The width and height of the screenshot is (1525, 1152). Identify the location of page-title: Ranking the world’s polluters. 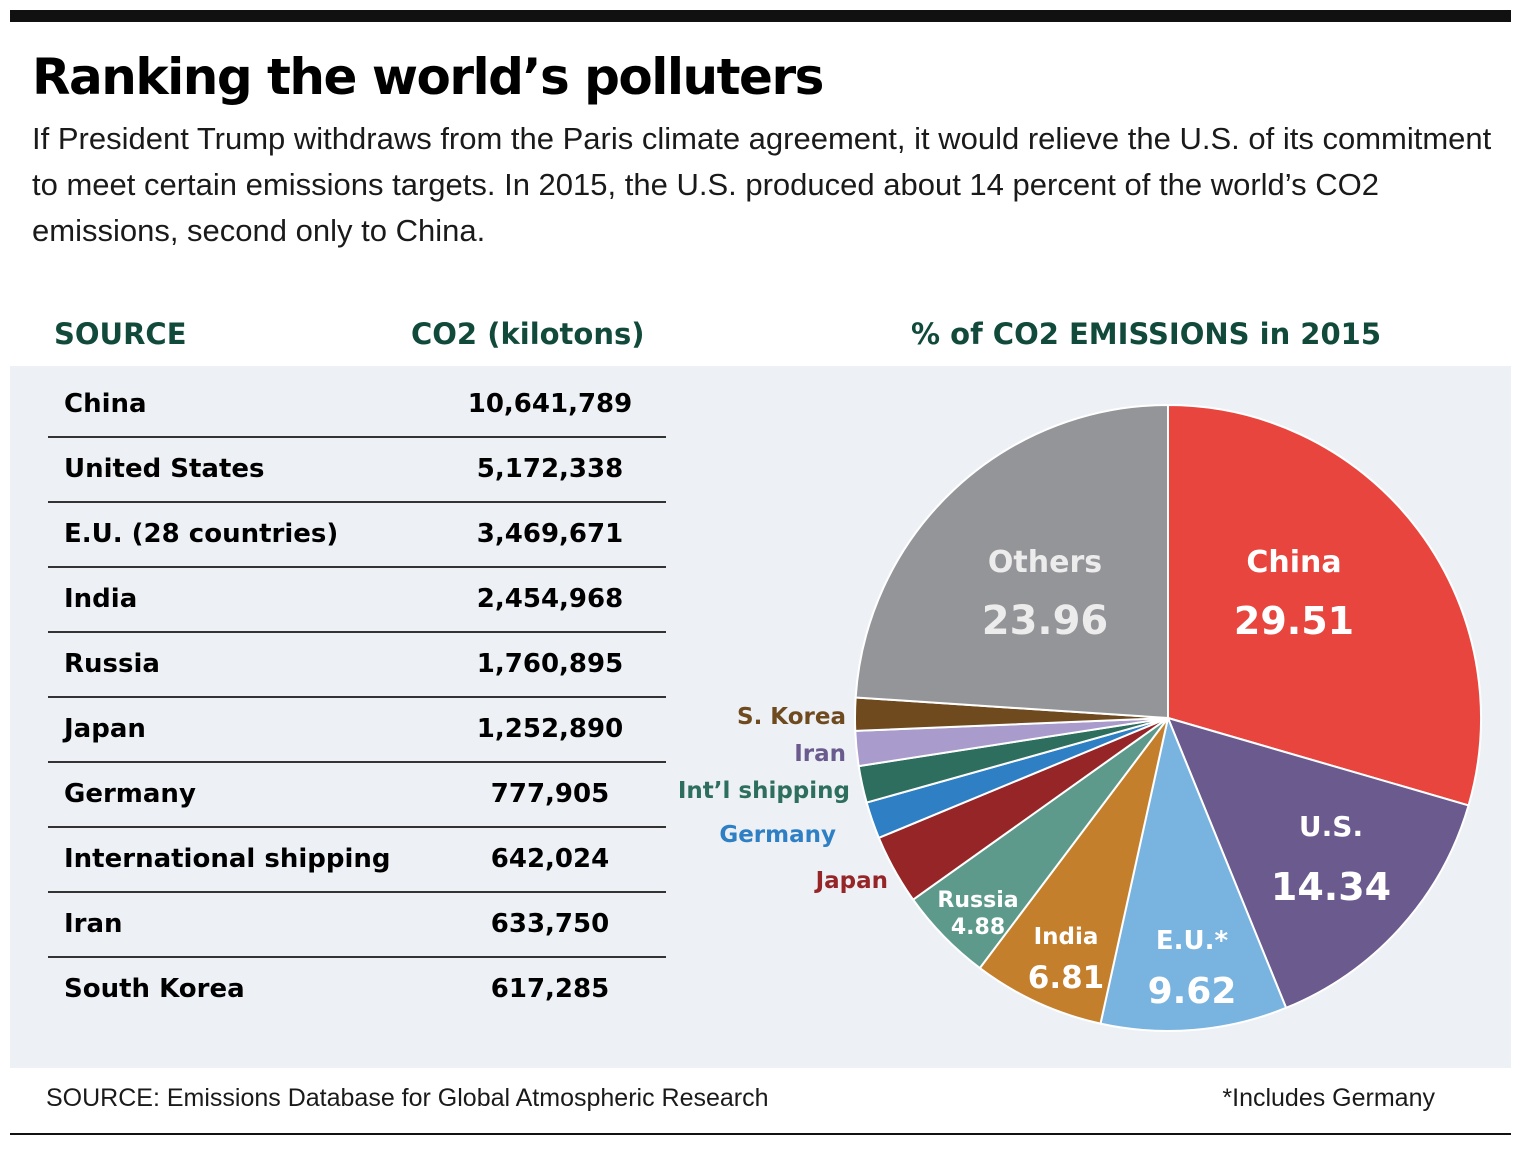
(428, 77).